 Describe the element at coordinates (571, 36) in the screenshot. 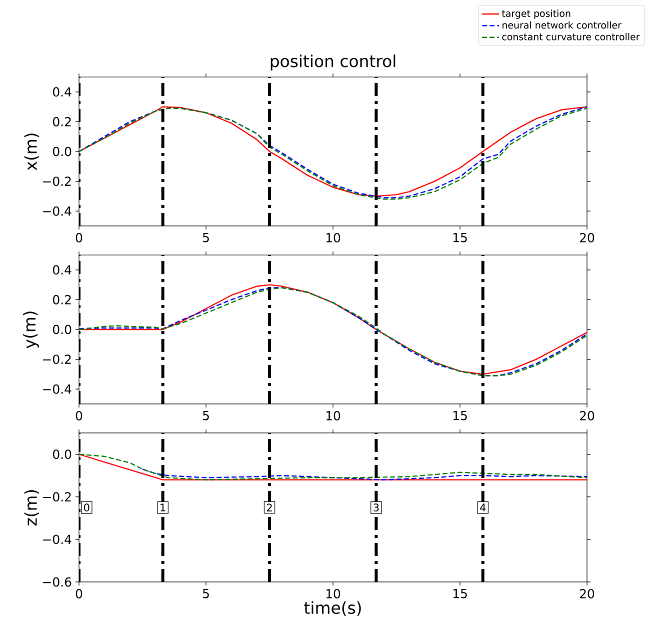

I see `legend-label: constant curvature controller` at that location.